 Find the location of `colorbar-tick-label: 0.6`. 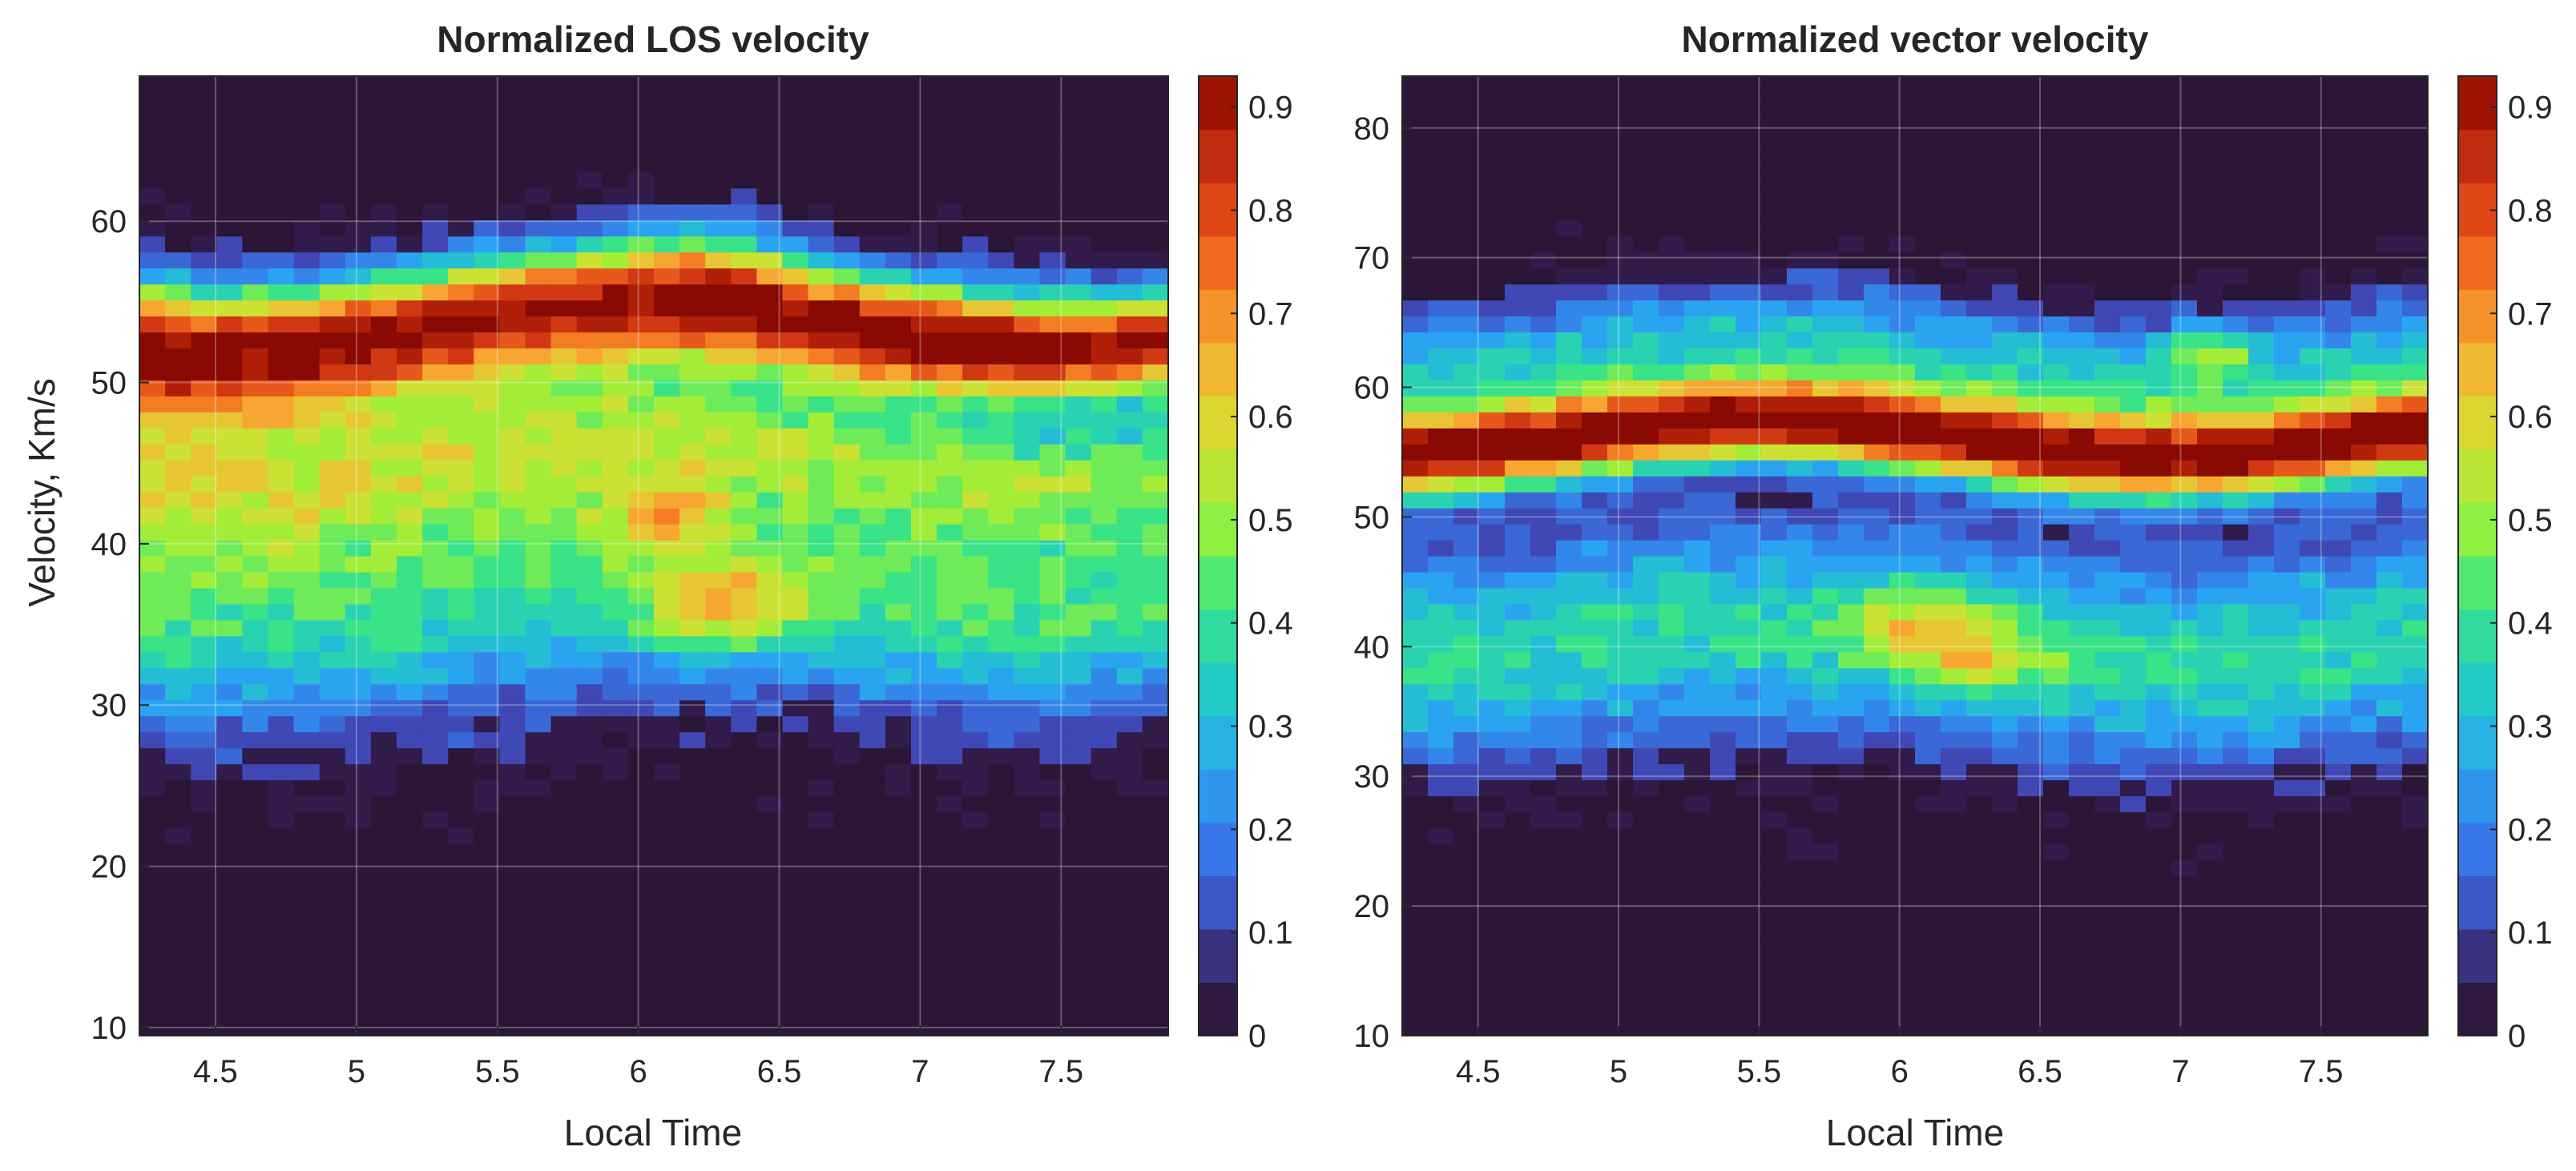

colorbar-tick-label: 0.6 is located at coordinates (2530, 418).